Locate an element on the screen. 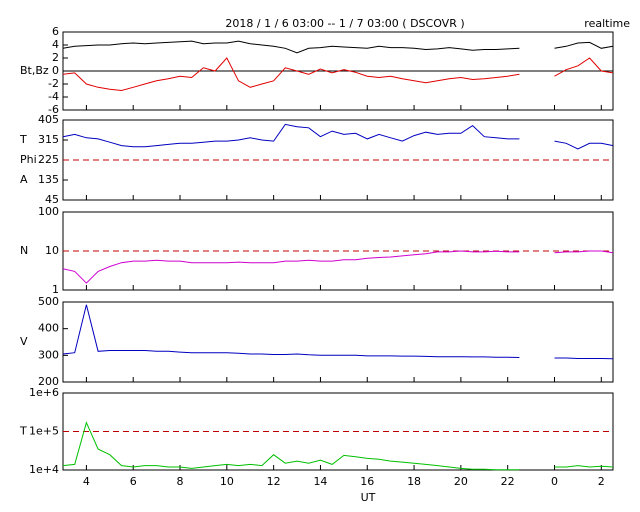 Image resolution: width=640 pixels, height=512 pixels. y-tick-label: 315 is located at coordinates (48, 139).